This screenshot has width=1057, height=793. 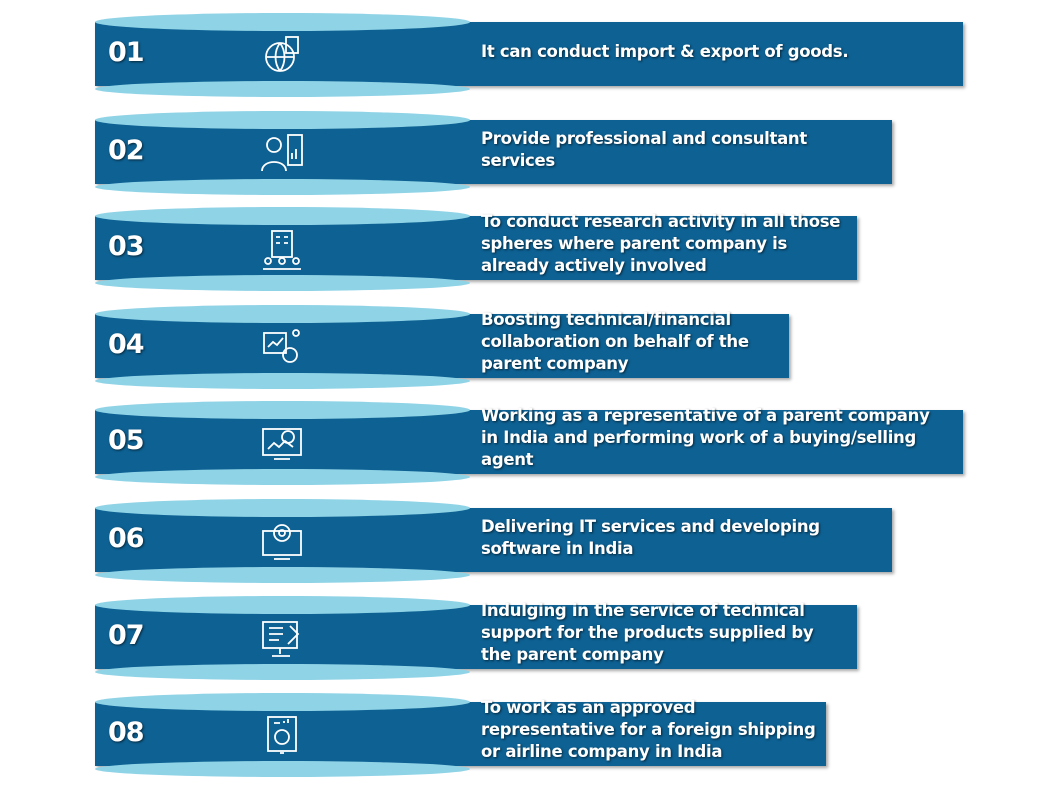 What do you see at coordinates (648, 729) in the screenshot?
I see `step-text: representative for a foreign shipping` at bounding box center [648, 729].